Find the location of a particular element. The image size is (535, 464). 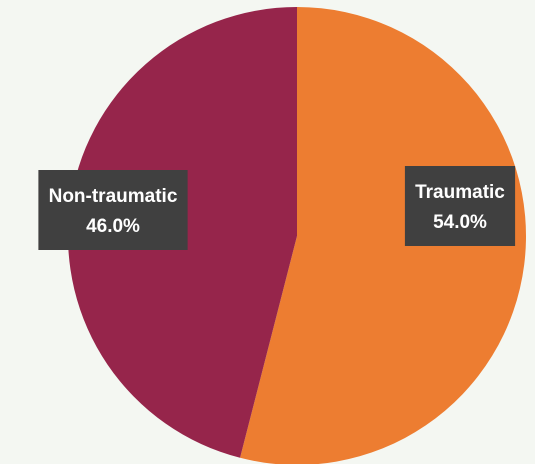

data-label: Traumatic 54.0% is located at coordinates (460, 206).